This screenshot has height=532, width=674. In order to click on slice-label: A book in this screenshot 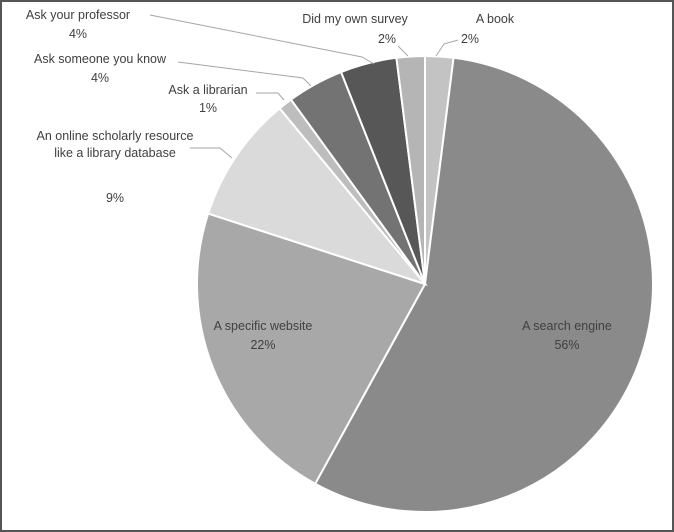, I will do `click(495, 19)`.